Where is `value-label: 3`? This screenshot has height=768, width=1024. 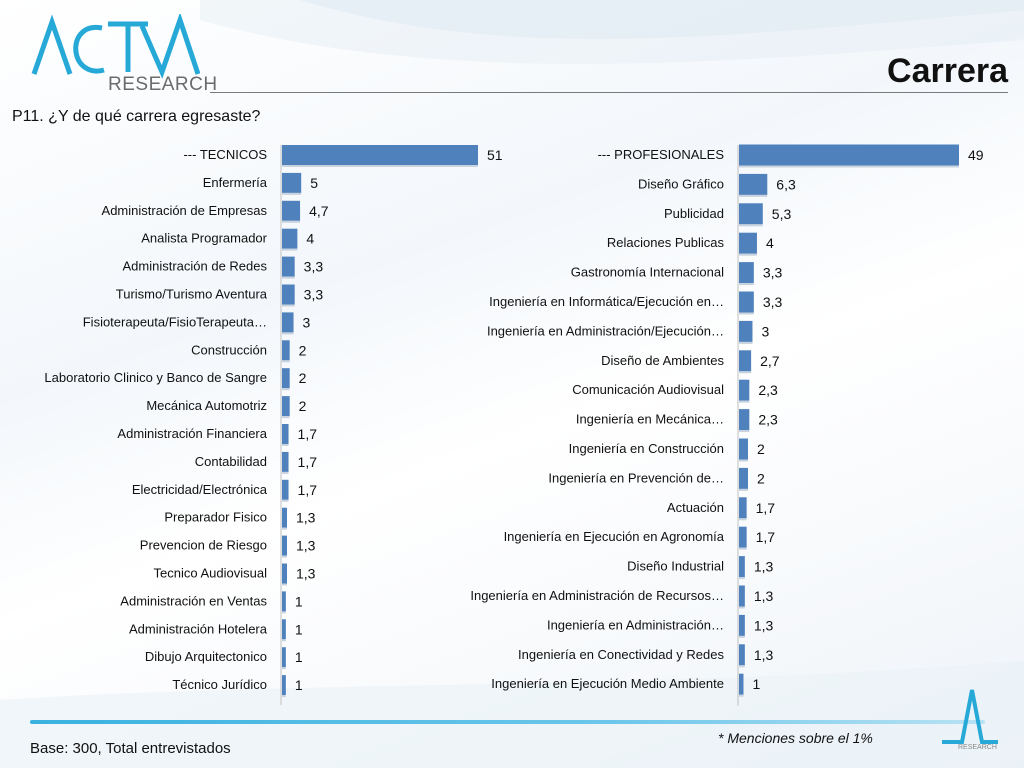 value-label: 3 is located at coordinates (765, 331).